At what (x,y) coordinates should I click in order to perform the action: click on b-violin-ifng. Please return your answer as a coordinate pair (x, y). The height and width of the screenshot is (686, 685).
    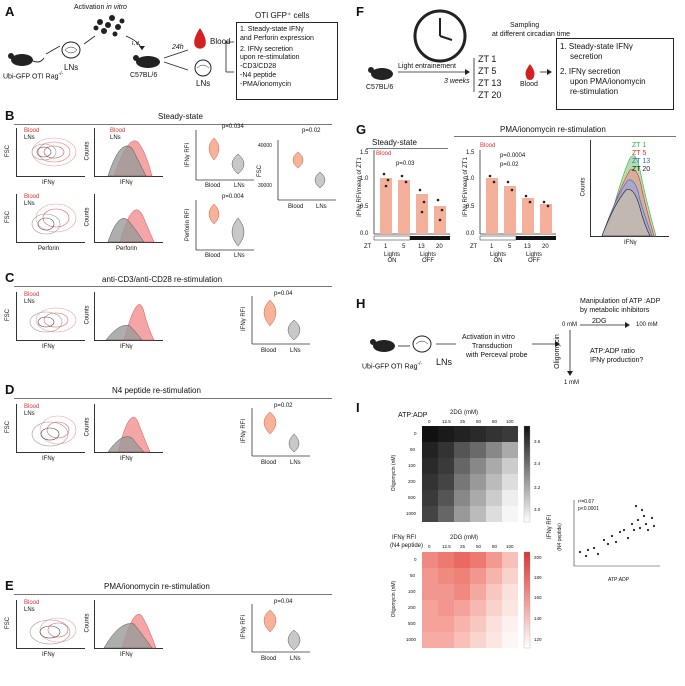
    Looking at the image, I should click on (224, 155).